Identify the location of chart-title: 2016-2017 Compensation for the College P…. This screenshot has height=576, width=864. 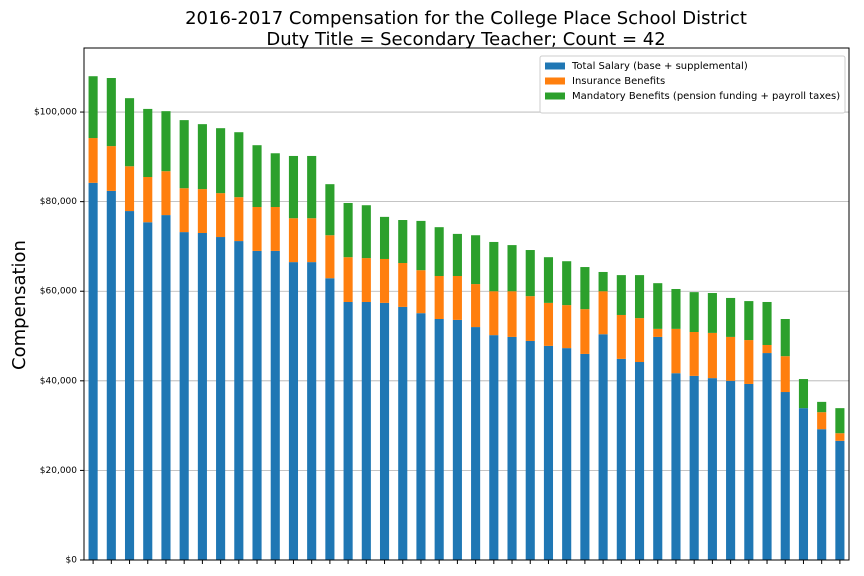
(466, 18).